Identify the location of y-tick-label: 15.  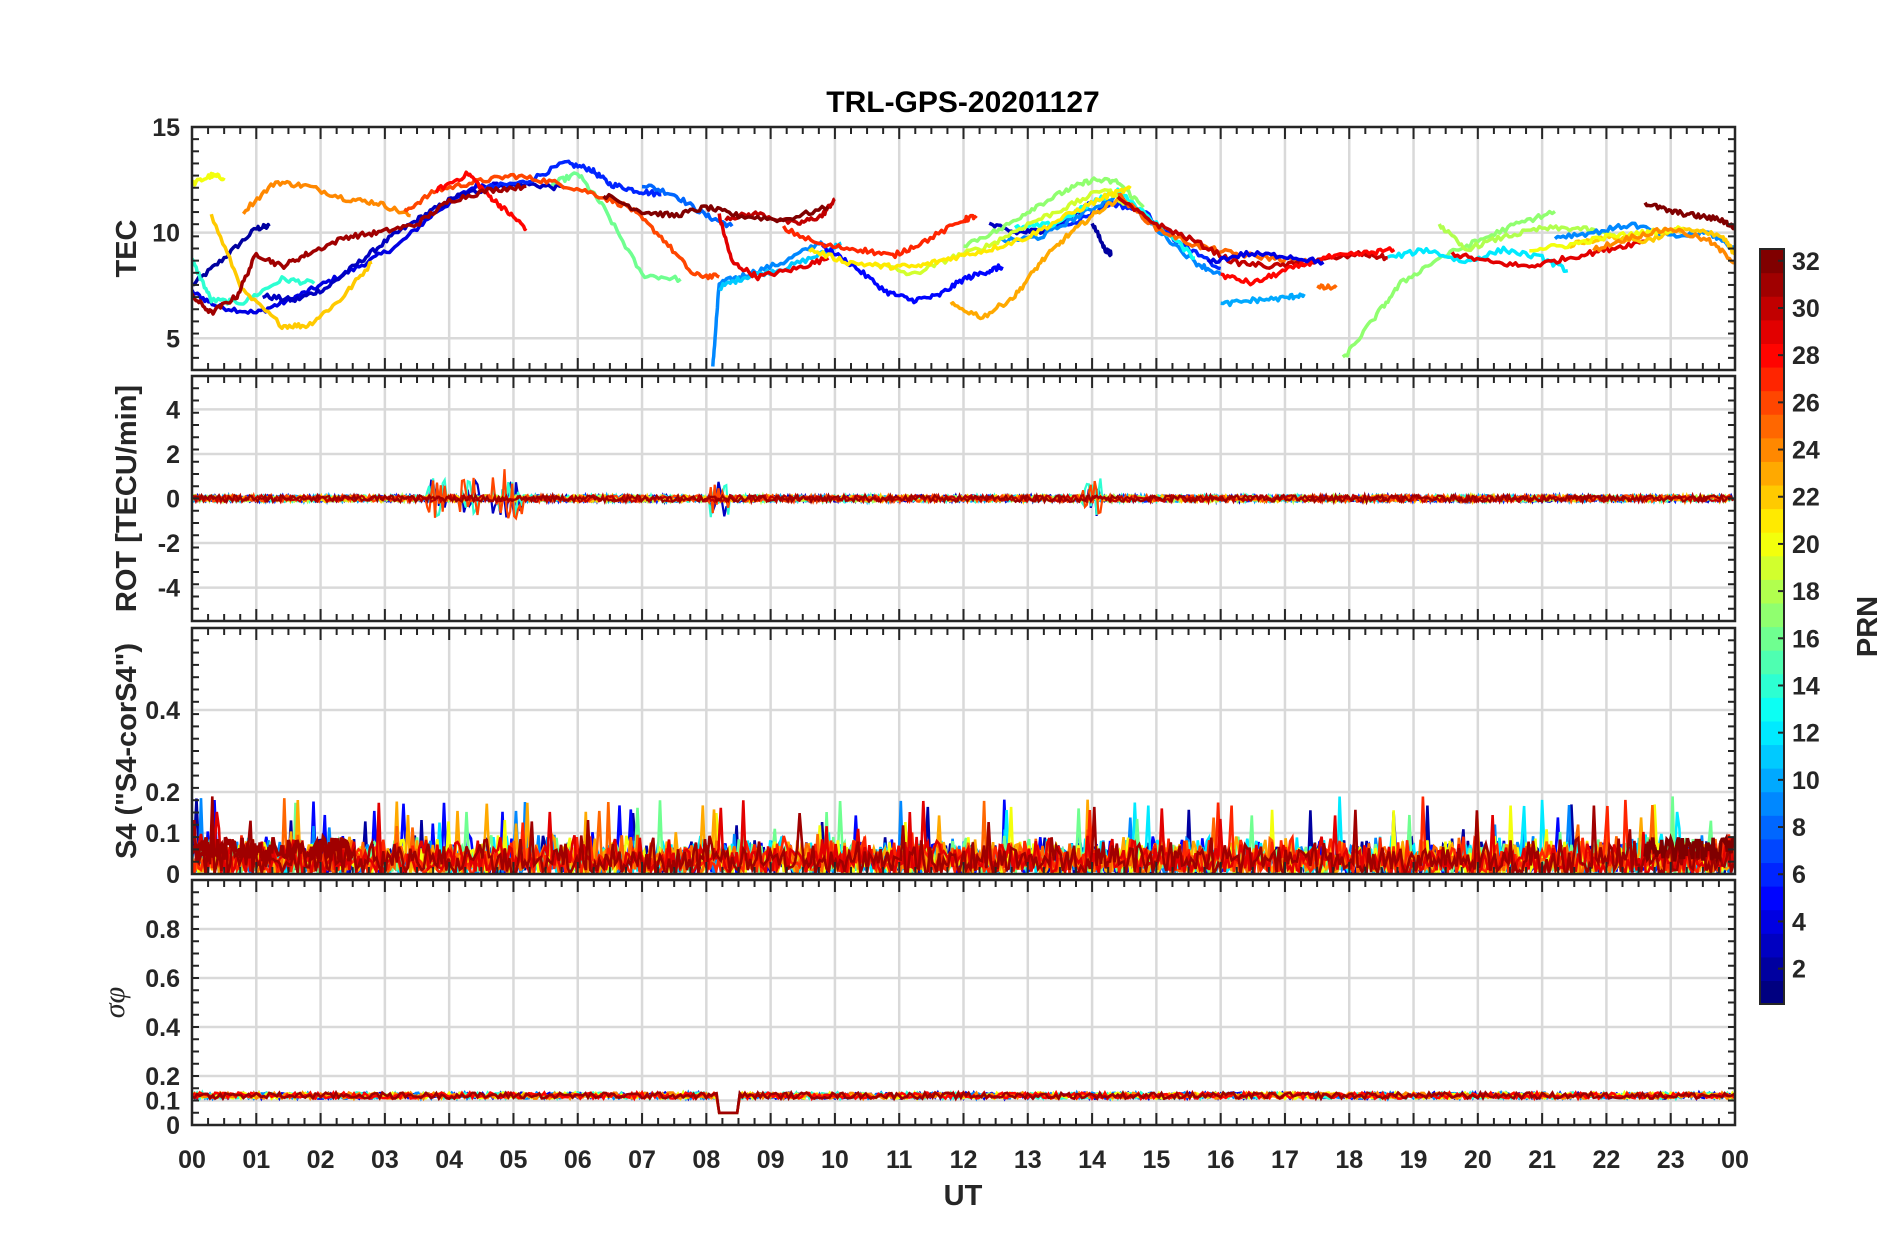
(166, 128).